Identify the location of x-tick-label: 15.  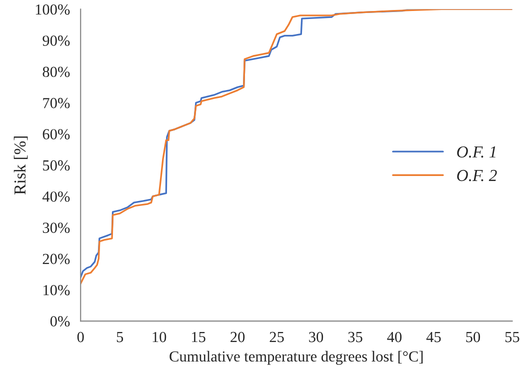
(199, 337).